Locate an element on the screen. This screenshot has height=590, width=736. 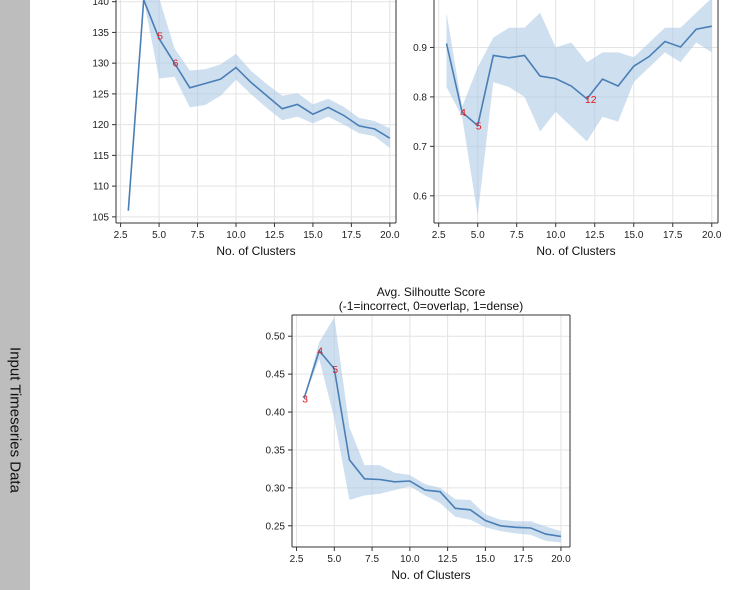
y-tick-label: 130 is located at coordinates (100, 64).